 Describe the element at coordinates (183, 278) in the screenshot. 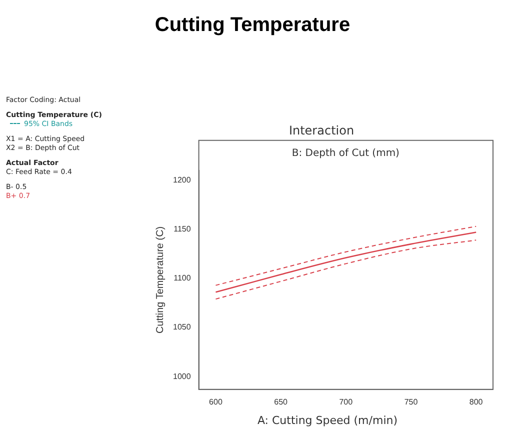

I see `y-tick-label: 1100` at that location.